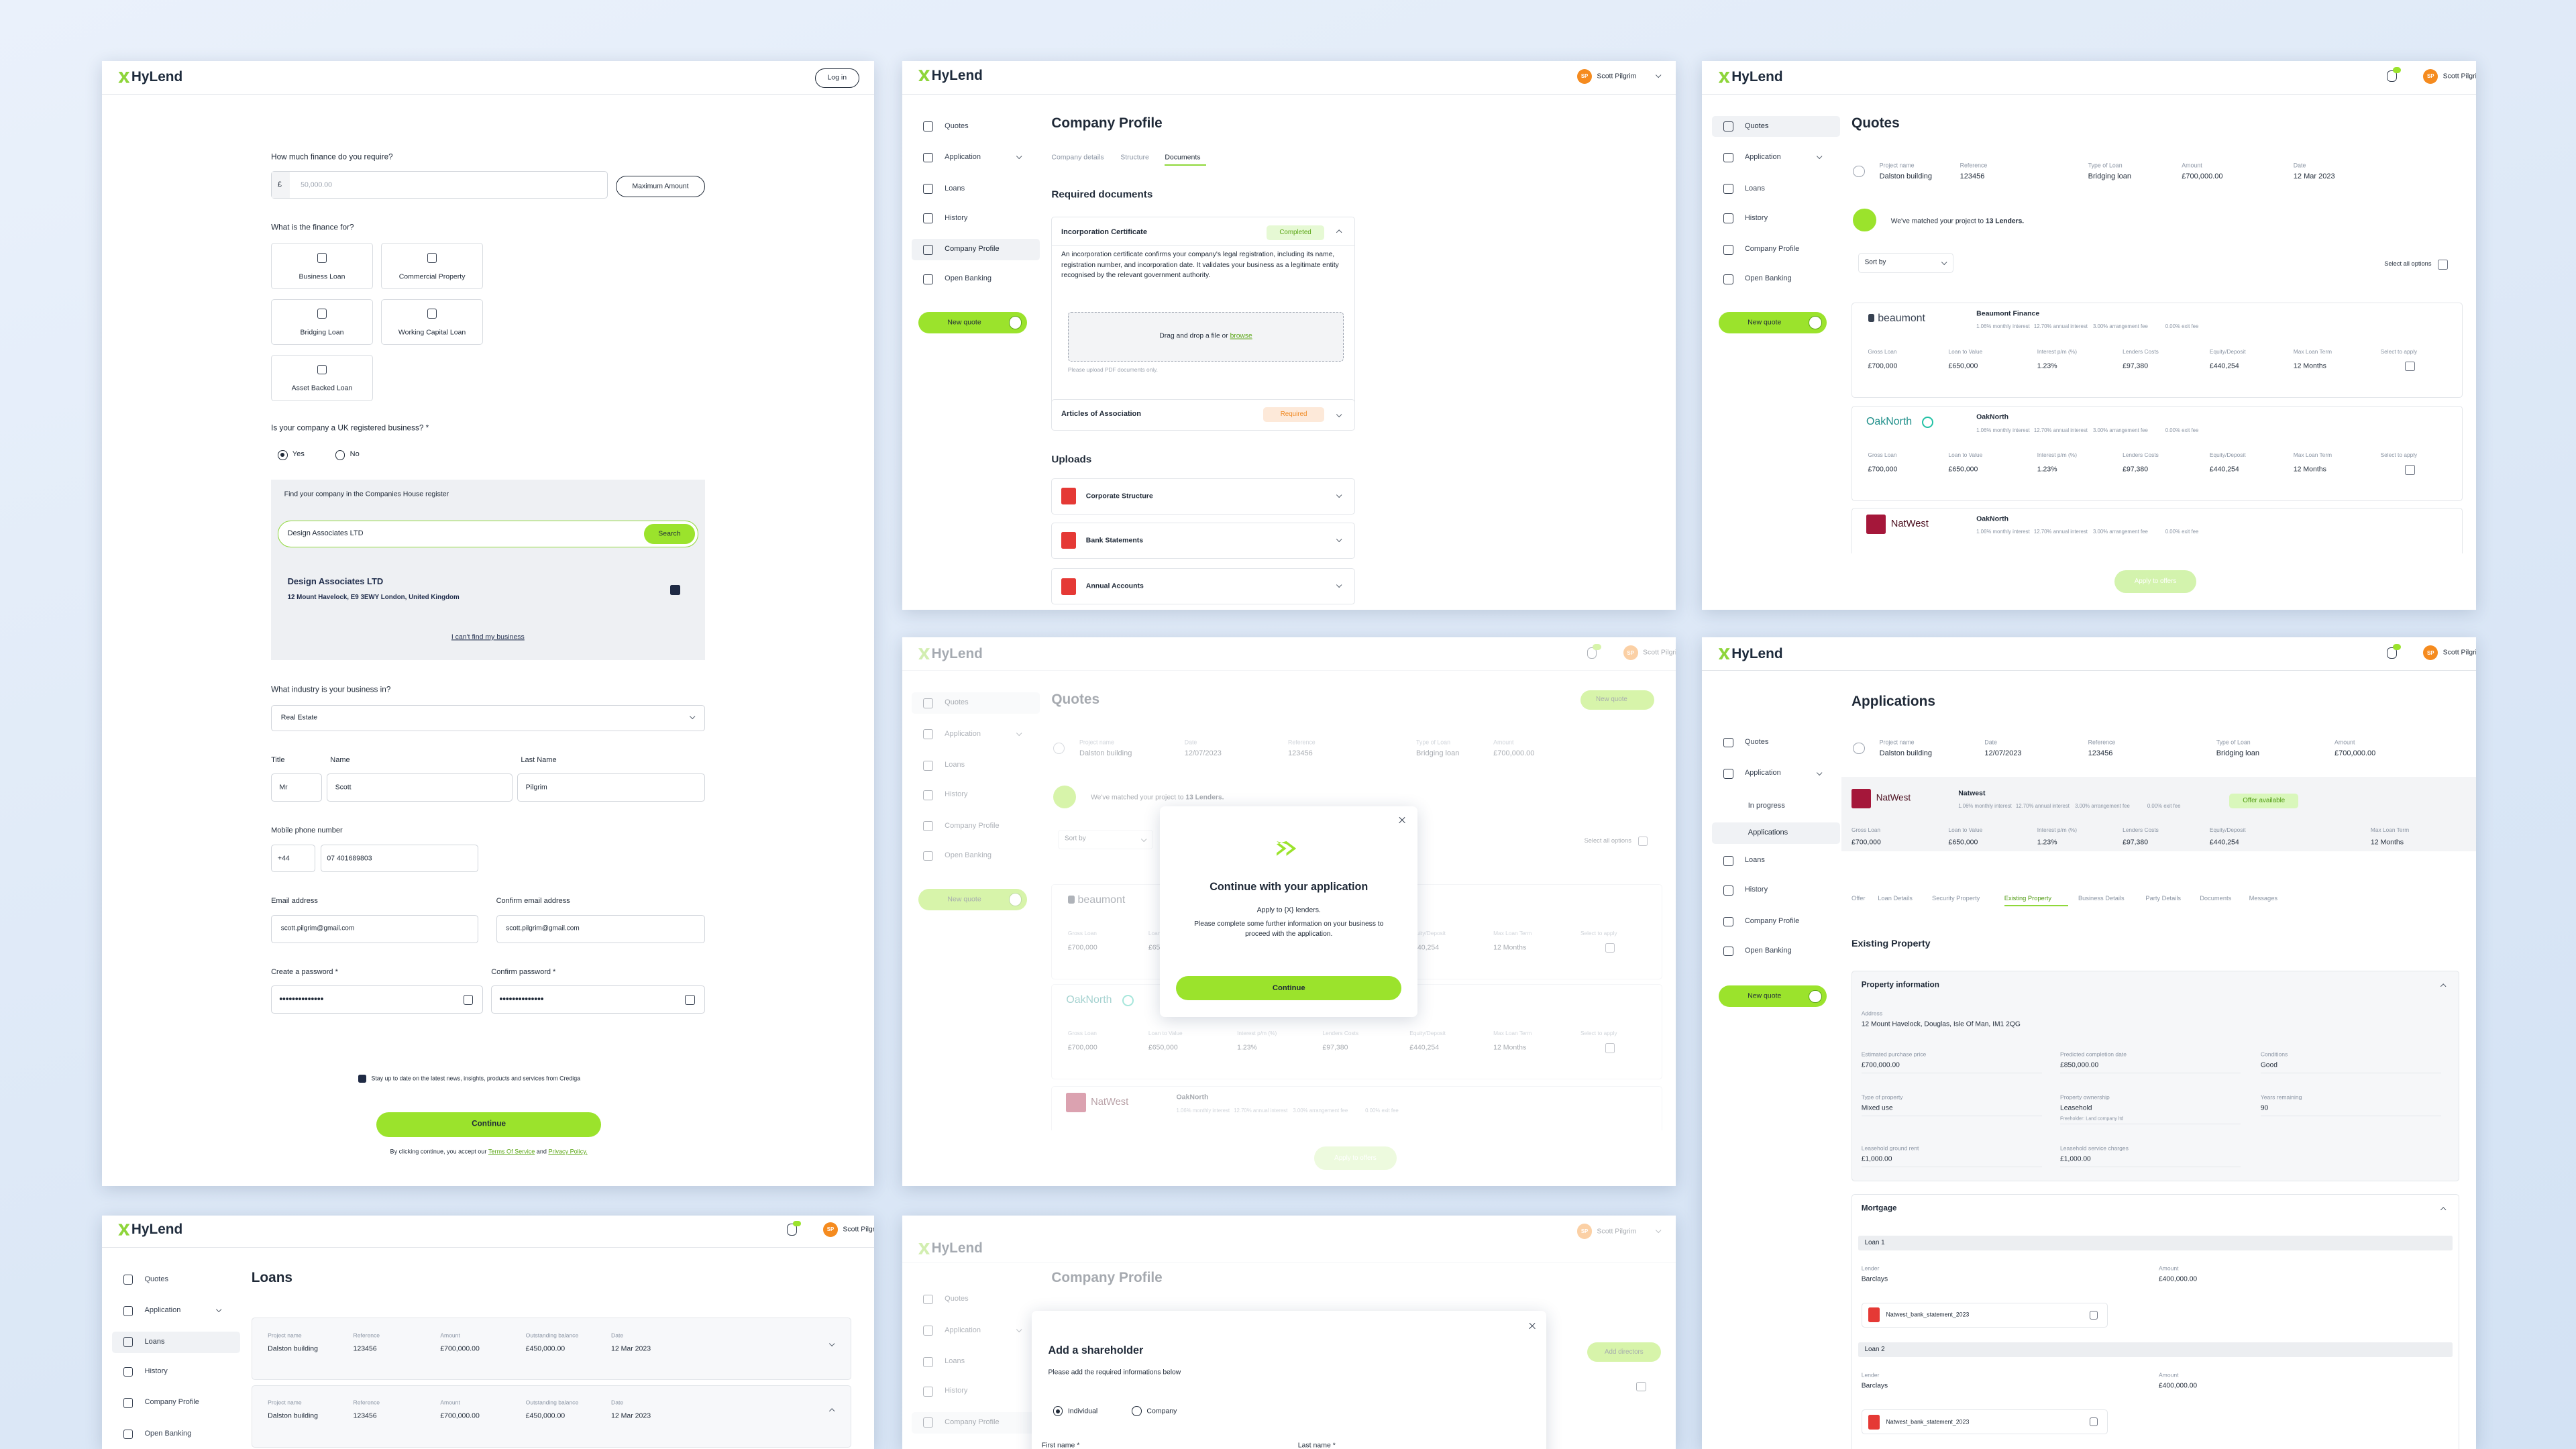  I want to click on currency: £, so click(279, 184).